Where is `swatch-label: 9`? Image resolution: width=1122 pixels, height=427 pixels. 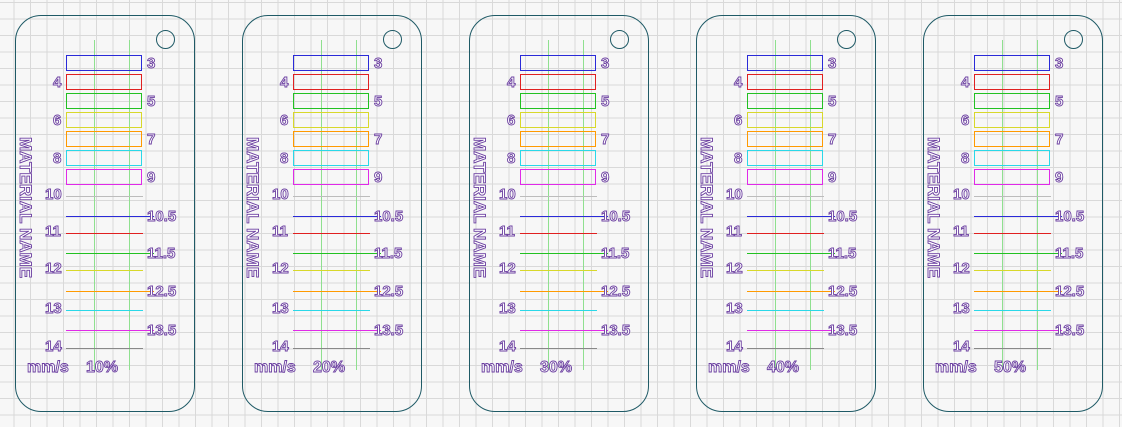
swatch-label: 9 is located at coordinates (151, 177).